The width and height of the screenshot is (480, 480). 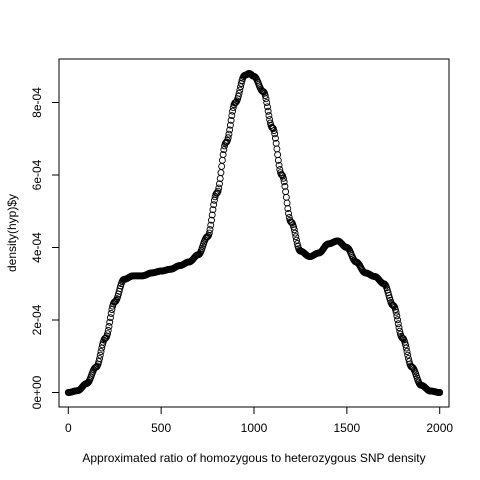 I want to click on y-axis: 0e+00 2e-04 4e-04 6e-04 8e-04, so click(x=45, y=248).